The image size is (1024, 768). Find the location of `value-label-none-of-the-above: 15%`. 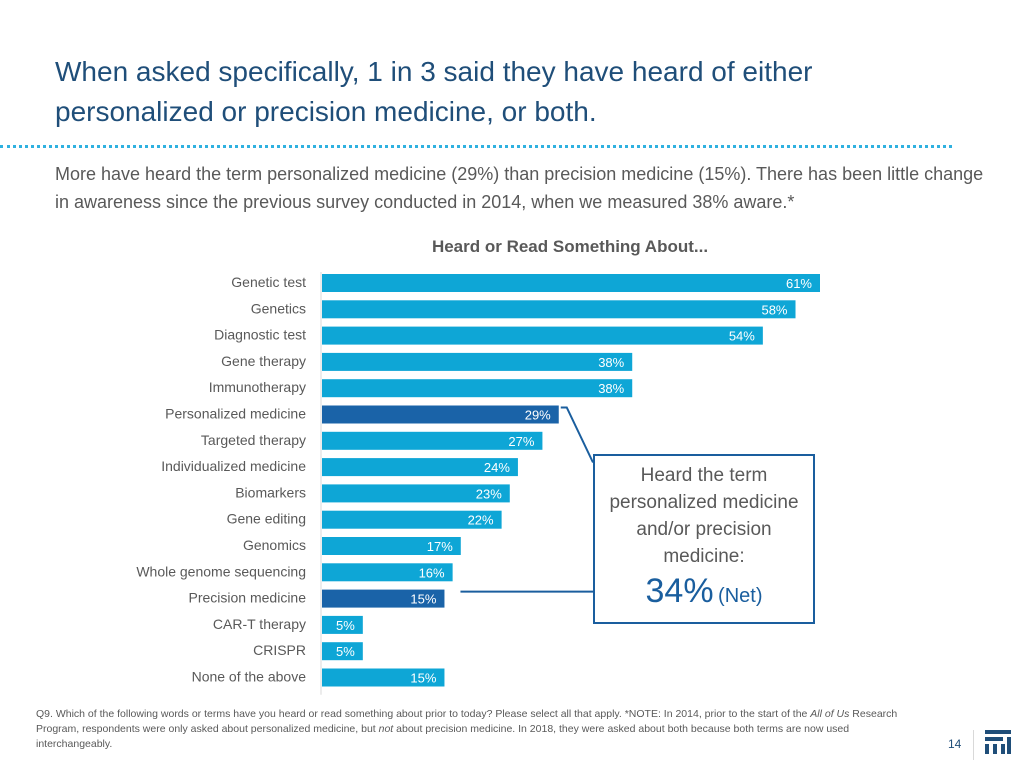

value-label-none-of-the-above: 15% is located at coordinates (423, 678).